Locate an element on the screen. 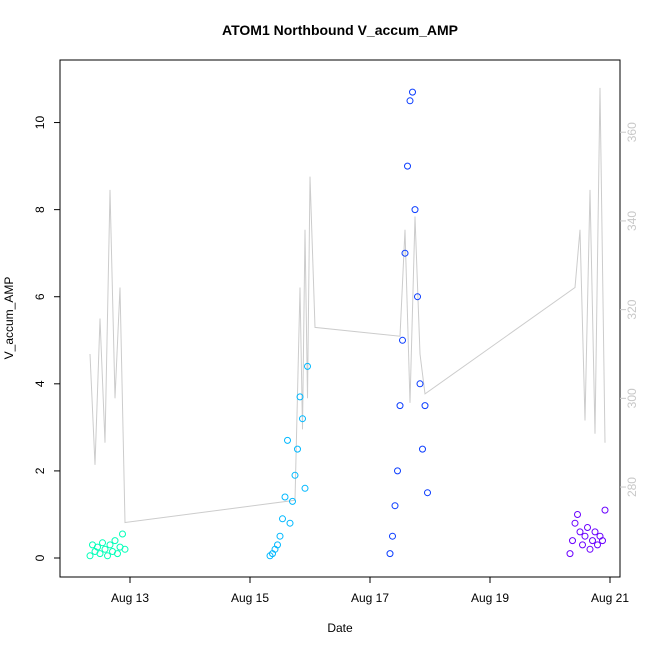  y-tick-label: 0 is located at coordinates (40, 557).